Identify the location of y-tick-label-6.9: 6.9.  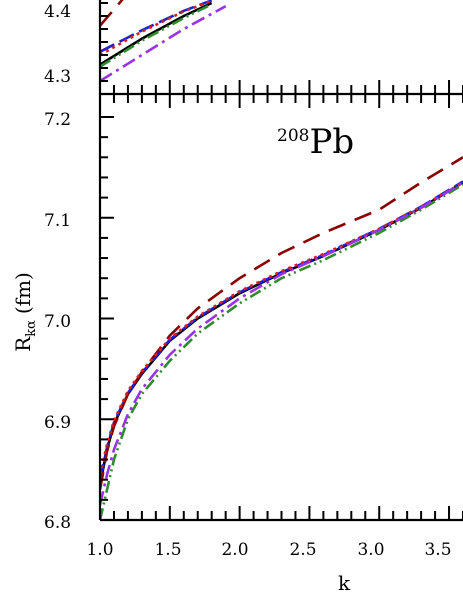
(57, 423).